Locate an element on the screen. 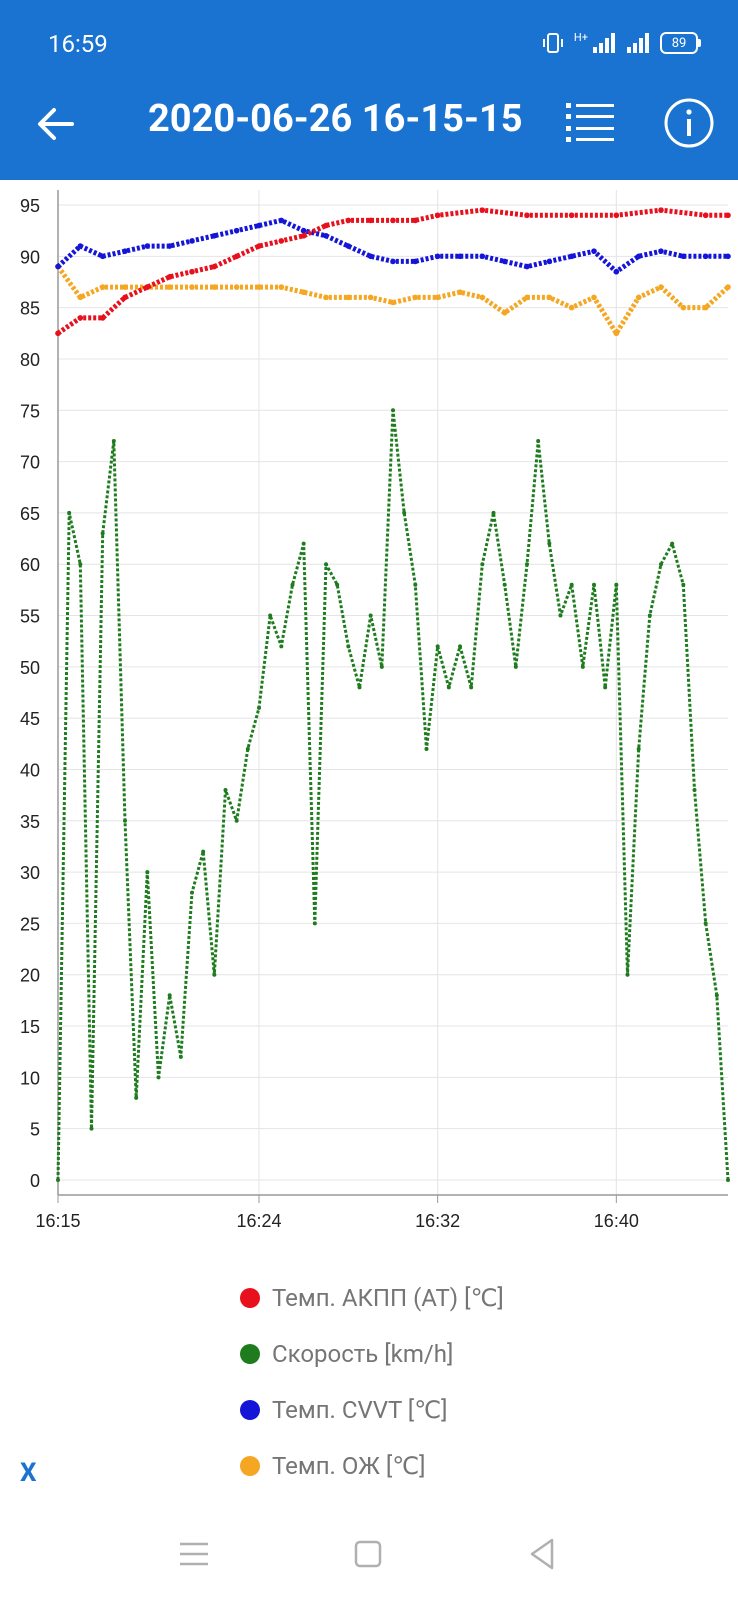 The height and width of the screenshot is (1600, 738). legend-item-akpp: Темп. АКПП (AT) [℃] is located at coordinates (372, 1298).